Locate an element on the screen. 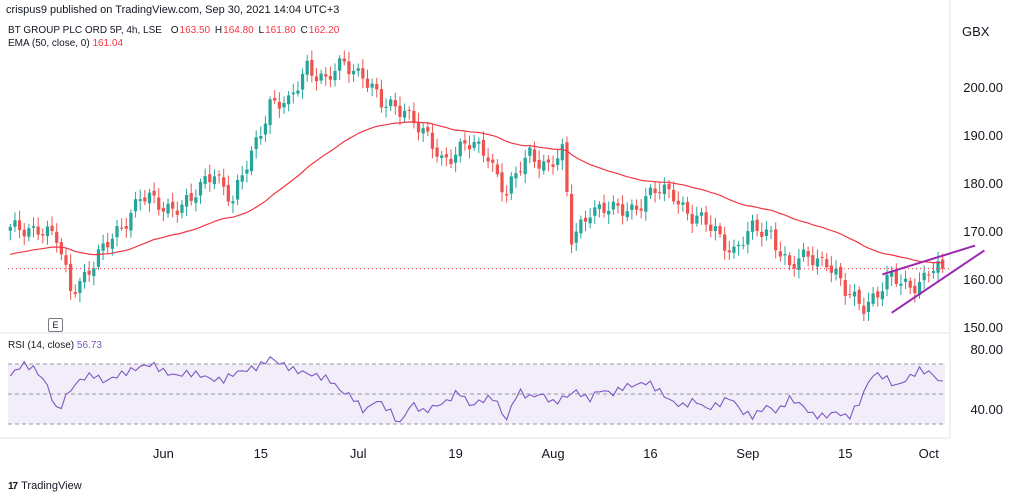  ema-label: EMA (50, close, 0) is located at coordinates (49, 43).